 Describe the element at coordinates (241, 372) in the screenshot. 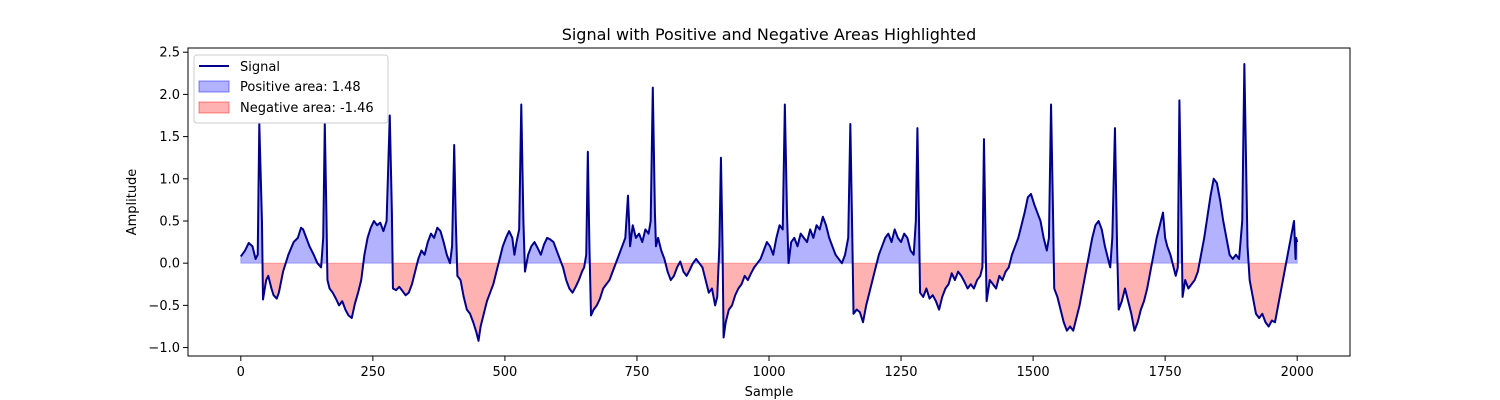

I see `x-tick-label: 0` at that location.